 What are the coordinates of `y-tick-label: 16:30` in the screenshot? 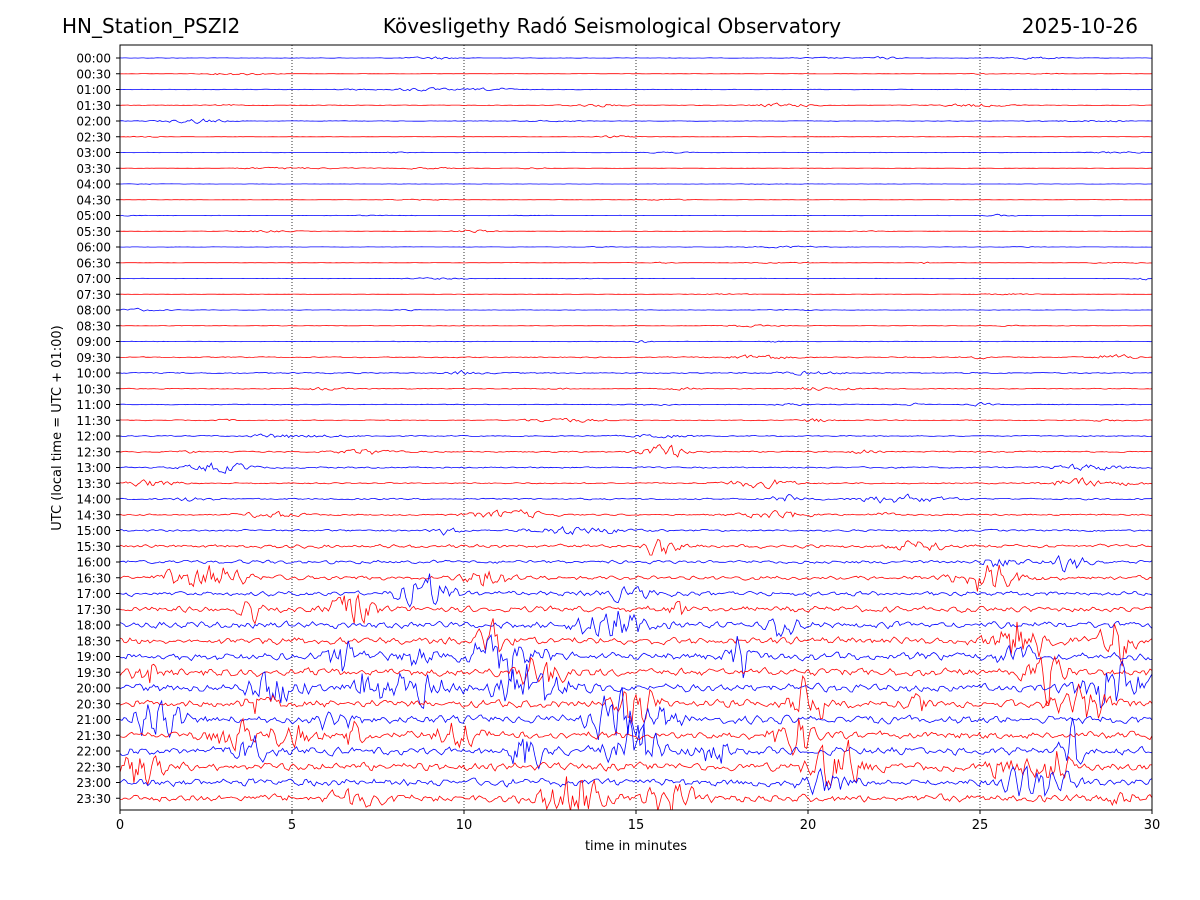 It's located at (93, 578).